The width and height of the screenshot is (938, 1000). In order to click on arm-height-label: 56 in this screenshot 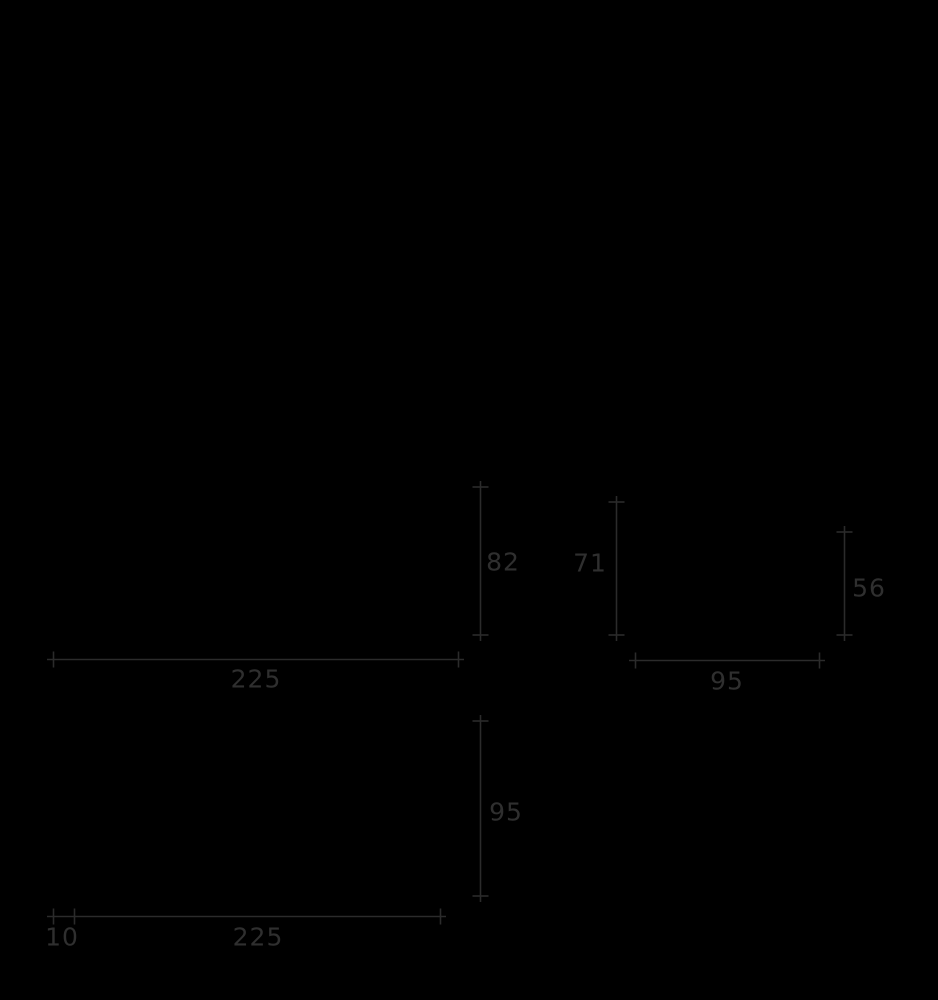, I will do `click(869, 588)`.